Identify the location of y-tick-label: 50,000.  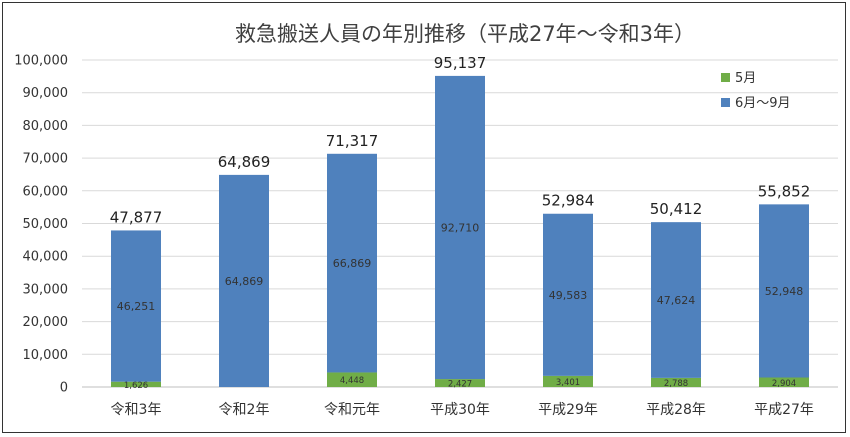
(46, 224).